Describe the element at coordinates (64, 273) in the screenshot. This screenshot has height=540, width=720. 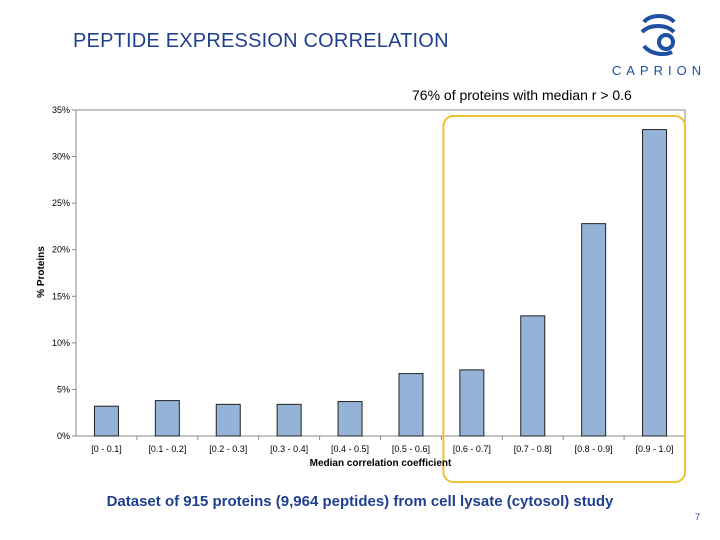
I see `y-axis: 0% 5% 10% 15% 20% 25% 30% 35%` at that location.